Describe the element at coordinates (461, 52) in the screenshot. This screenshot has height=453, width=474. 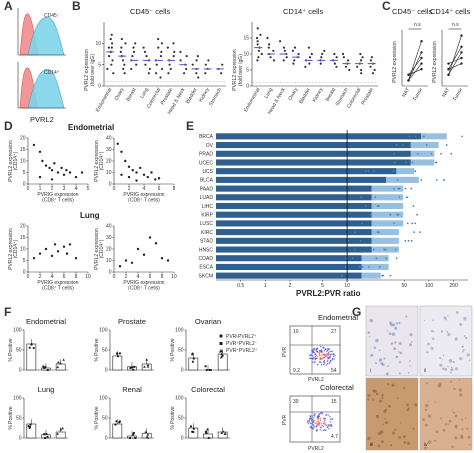
I see `panel-c-right-point` at that location.